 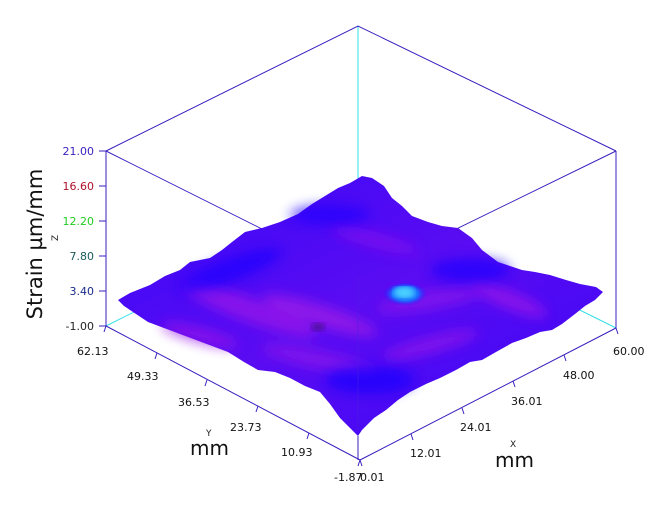 I want to click on z-tick-label: 12.20, so click(x=79, y=221).